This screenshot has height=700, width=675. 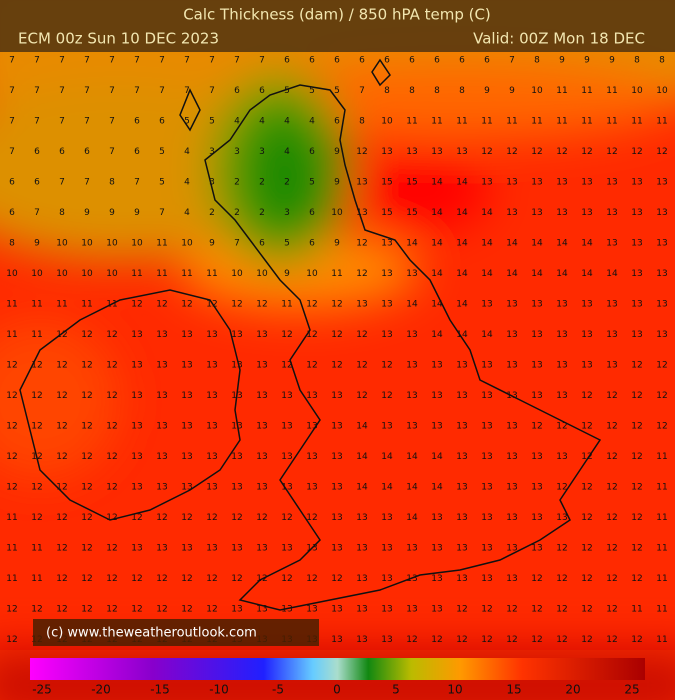 What do you see at coordinates (337, 669) in the screenshot?
I see `colorbar` at bounding box center [337, 669].